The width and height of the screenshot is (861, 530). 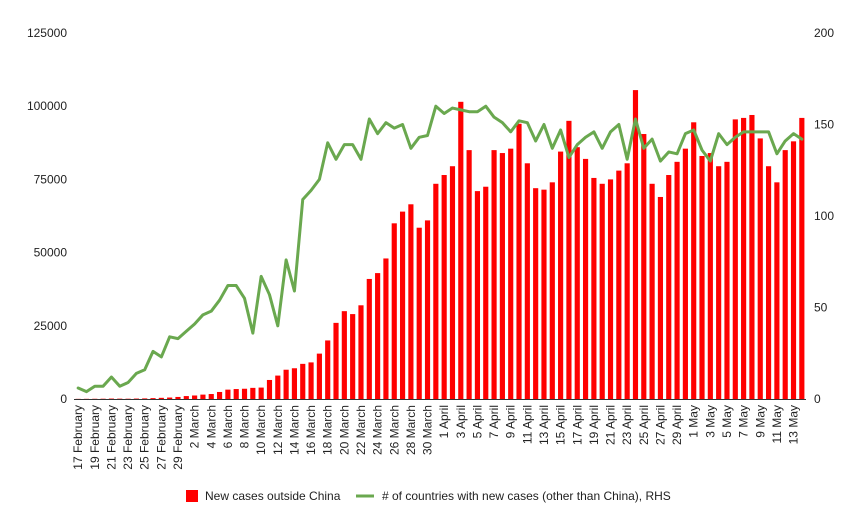 What do you see at coordinates (273, 496) in the screenshot?
I see `legend-label-bar: New cases outside China` at bounding box center [273, 496].